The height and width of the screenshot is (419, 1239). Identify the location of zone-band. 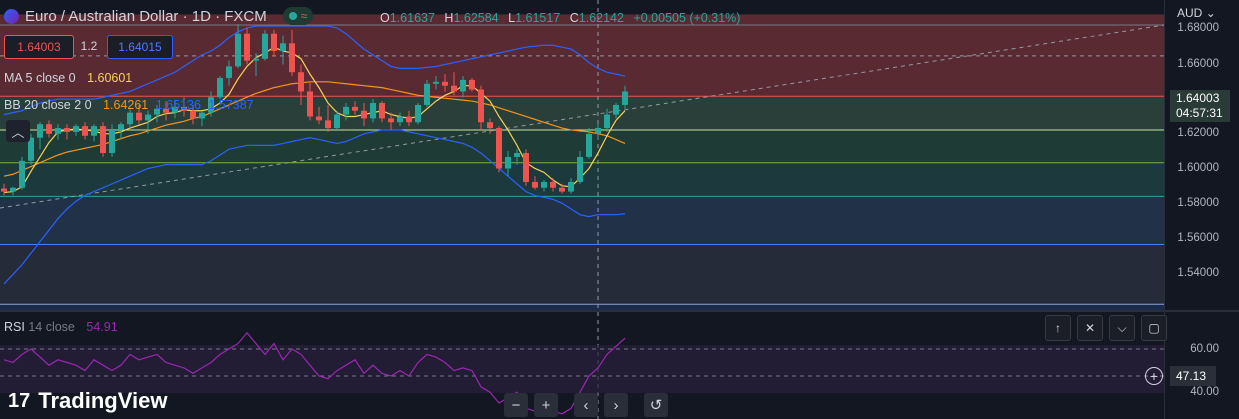
(582, 220).